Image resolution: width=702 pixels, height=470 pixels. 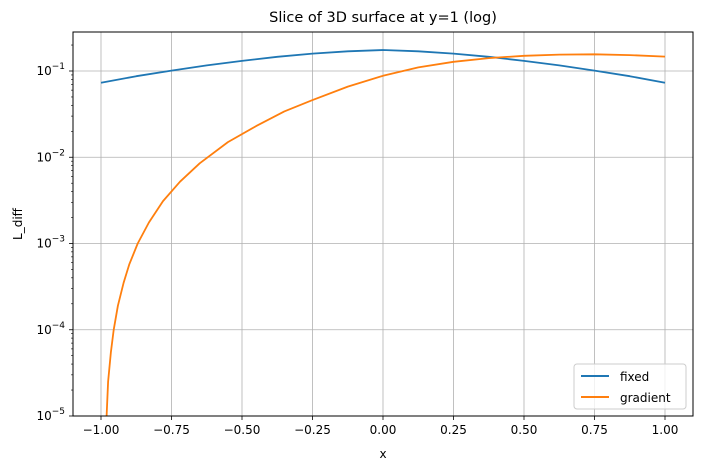 What do you see at coordinates (383, 18) in the screenshot?
I see `chart-title: Slice of 3D surface at y=1 (log)` at bounding box center [383, 18].